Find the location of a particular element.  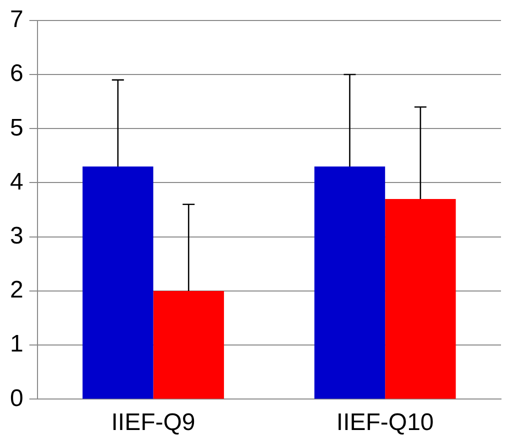

y-tick-label: 7 is located at coordinates (17, 20).